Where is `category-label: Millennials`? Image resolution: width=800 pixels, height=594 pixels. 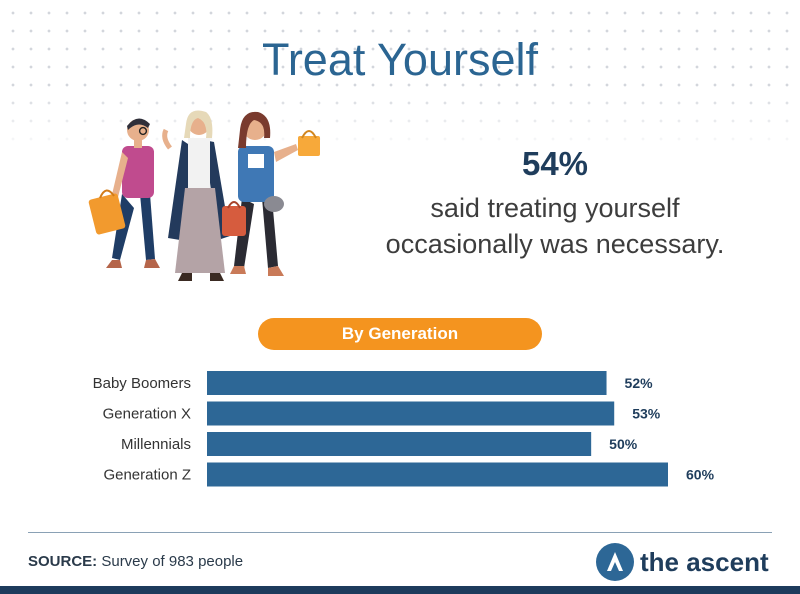 category-label: Millennials is located at coordinates (156, 444).